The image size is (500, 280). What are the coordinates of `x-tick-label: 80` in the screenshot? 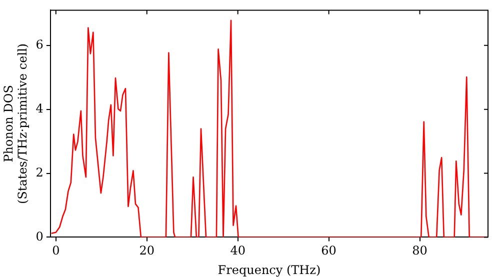 It's located at (420, 251).